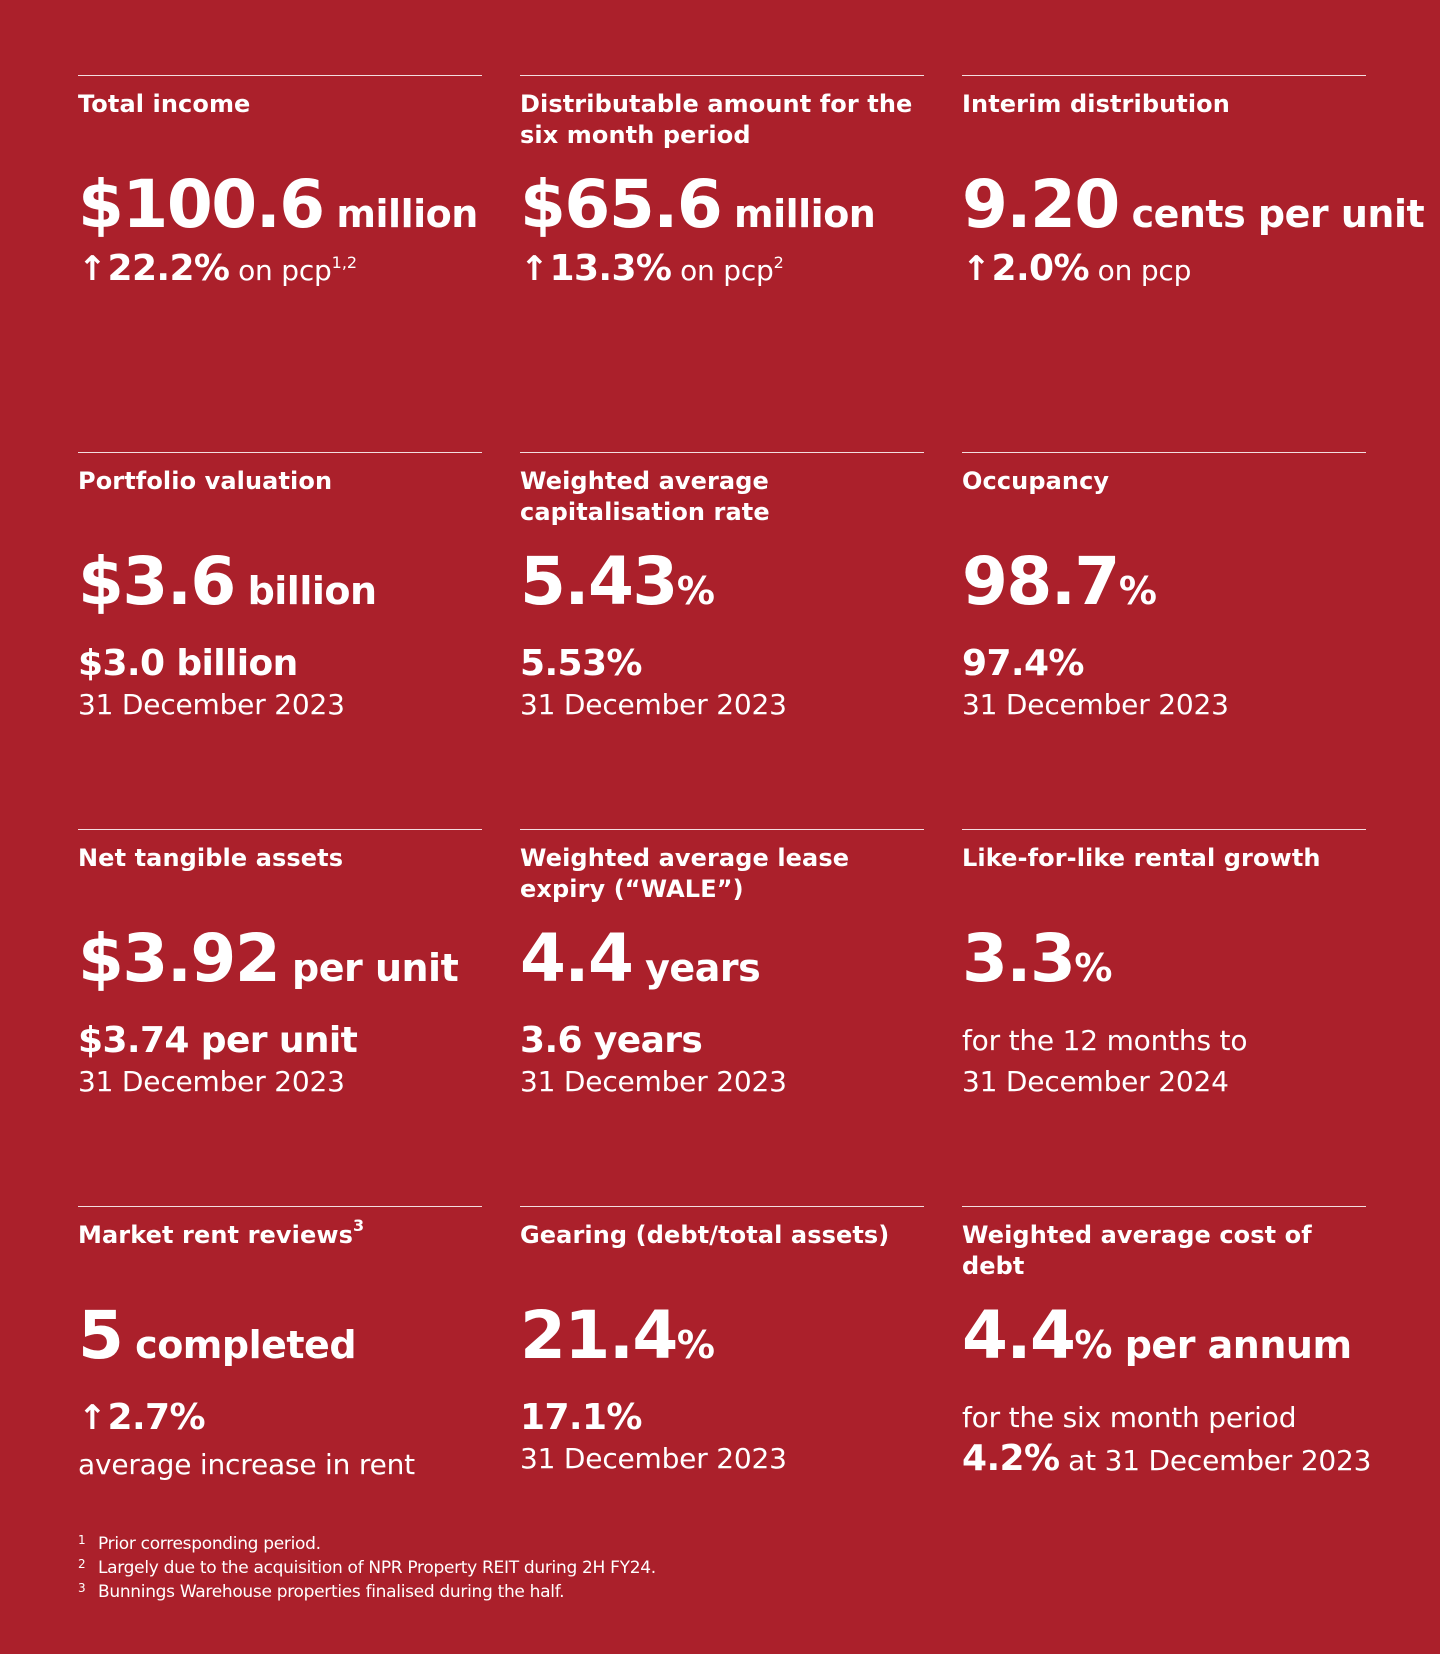 Image resolution: width=1440 pixels, height=1654 pixels. What do you see at coordinates (218, 1059) in the screenshot?
I see `metric-comparison: $3.74 per unit 31 December 2023` at bounding box center [218, 1059].